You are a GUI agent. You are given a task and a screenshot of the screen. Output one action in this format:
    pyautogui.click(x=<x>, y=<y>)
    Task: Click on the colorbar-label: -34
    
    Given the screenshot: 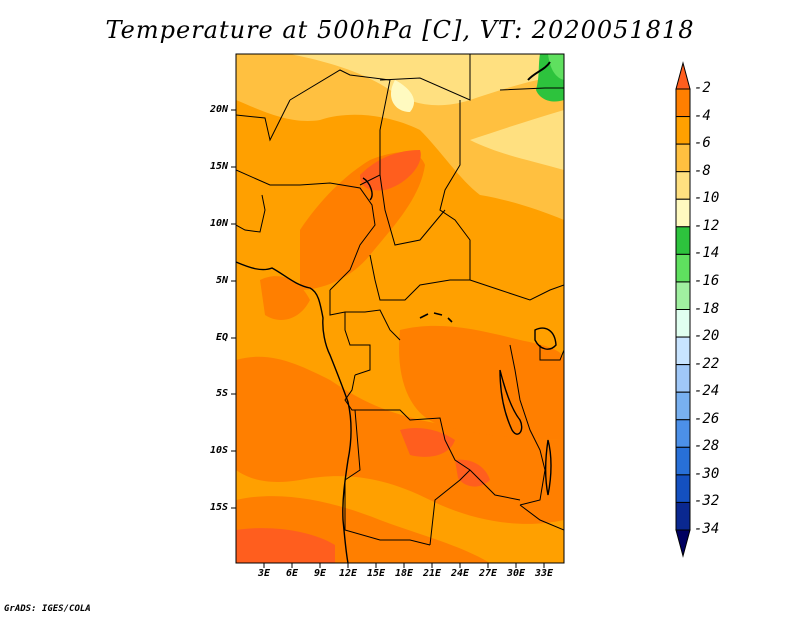 What is the action you would take?
    pyautogui.click(x=707, y=529)
    